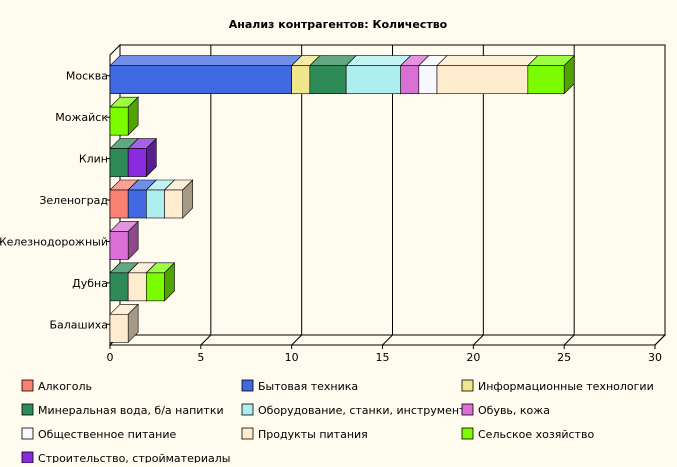 The height and width of the screenshot is (467, 677). What do you see at coordinates (134, 457) in the screenshot?
I see `legend-label: Строительство, стройматериалы` at bounding box center [134, 457].